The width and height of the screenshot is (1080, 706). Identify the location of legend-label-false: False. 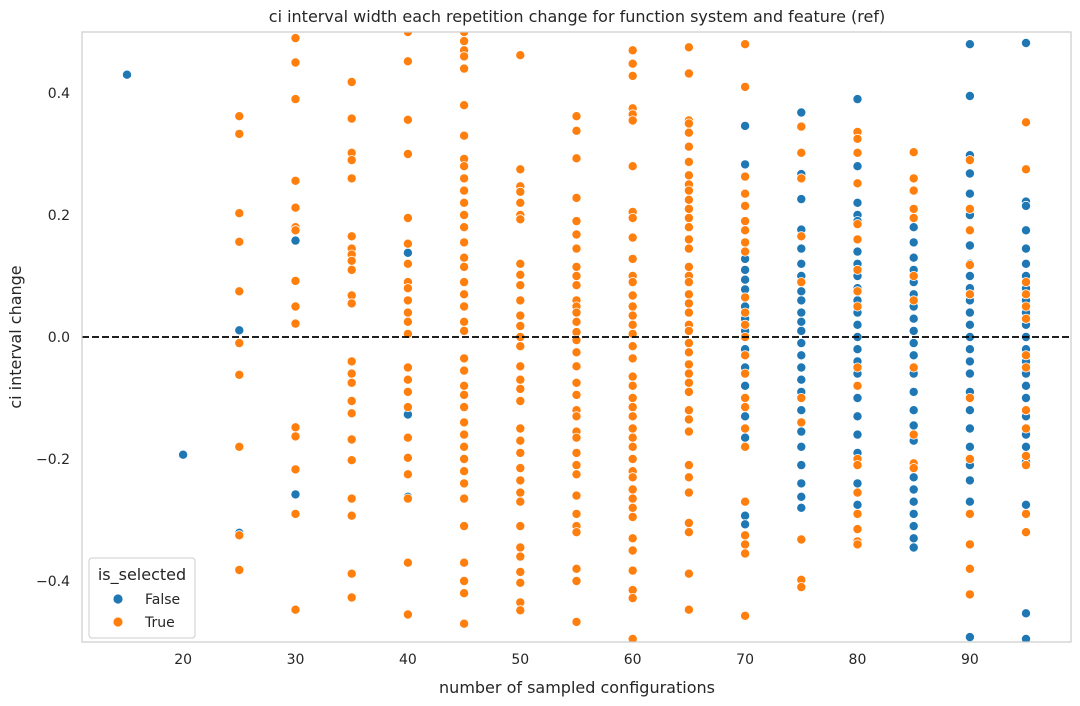
(162, 600).